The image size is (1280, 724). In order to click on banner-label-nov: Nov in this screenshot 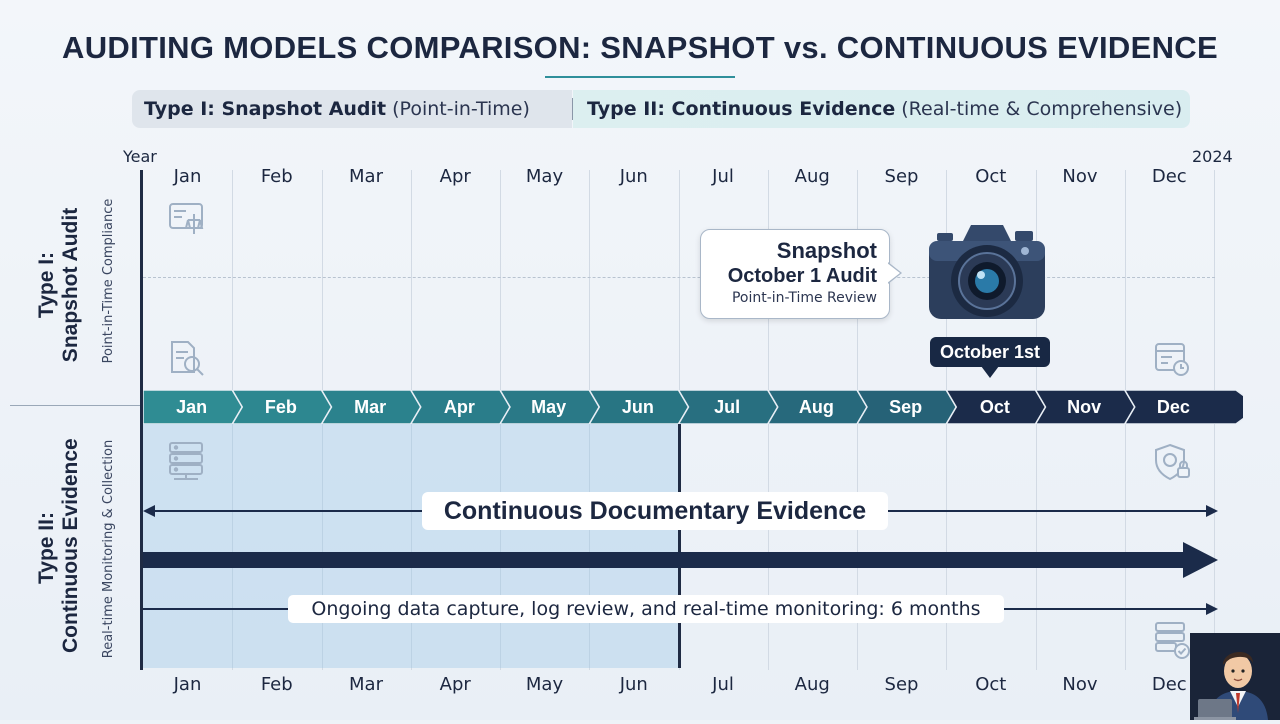, I will do `click(1084, 407)`.